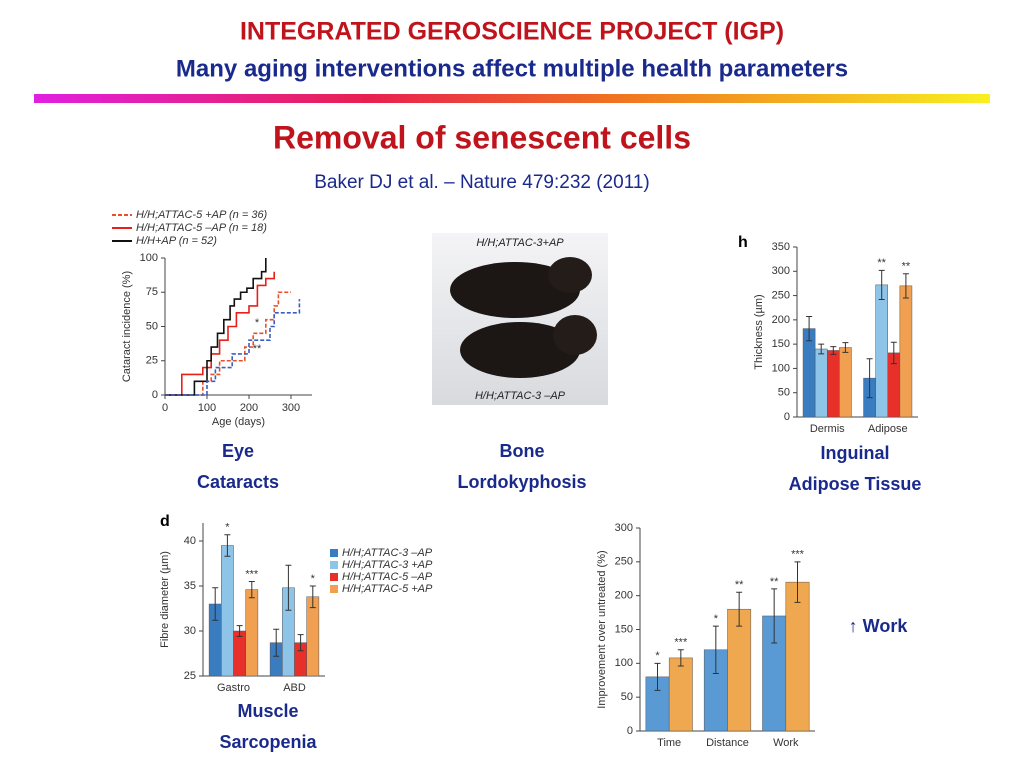 The width and height of the screenshot is (1024, 768). I want to click on y-tick-label: 40, so click(190, 541).